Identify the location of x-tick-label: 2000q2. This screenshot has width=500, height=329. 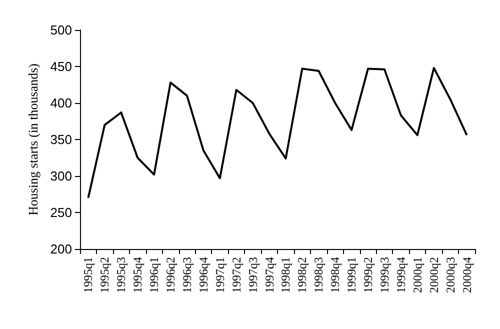
(433, 275).